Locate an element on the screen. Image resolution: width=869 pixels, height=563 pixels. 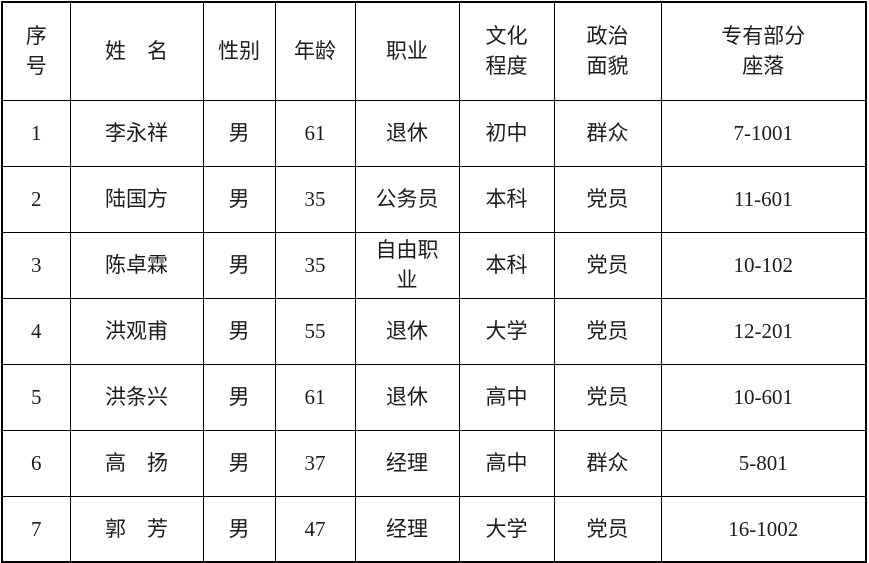
table-row: 2 陆国方 男 35 公务员 本科 党员 11-601 is located at coordinates (434, 199).